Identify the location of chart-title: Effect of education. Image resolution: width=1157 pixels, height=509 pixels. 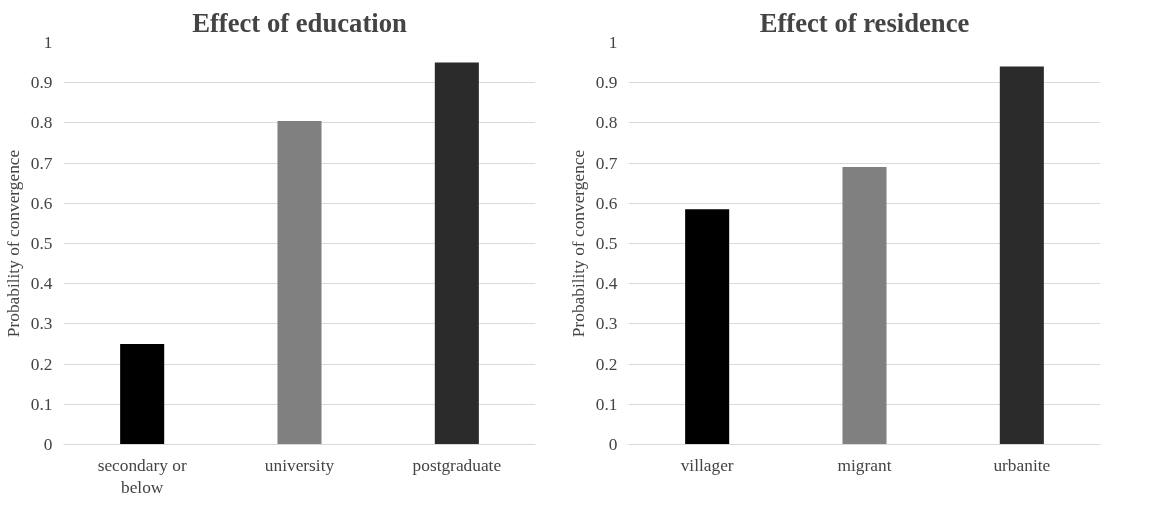
(300, 22).